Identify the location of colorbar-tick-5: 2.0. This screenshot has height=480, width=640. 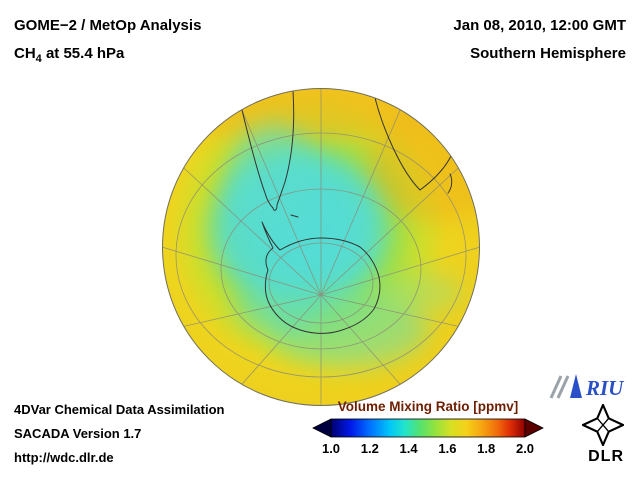
(525, 448).